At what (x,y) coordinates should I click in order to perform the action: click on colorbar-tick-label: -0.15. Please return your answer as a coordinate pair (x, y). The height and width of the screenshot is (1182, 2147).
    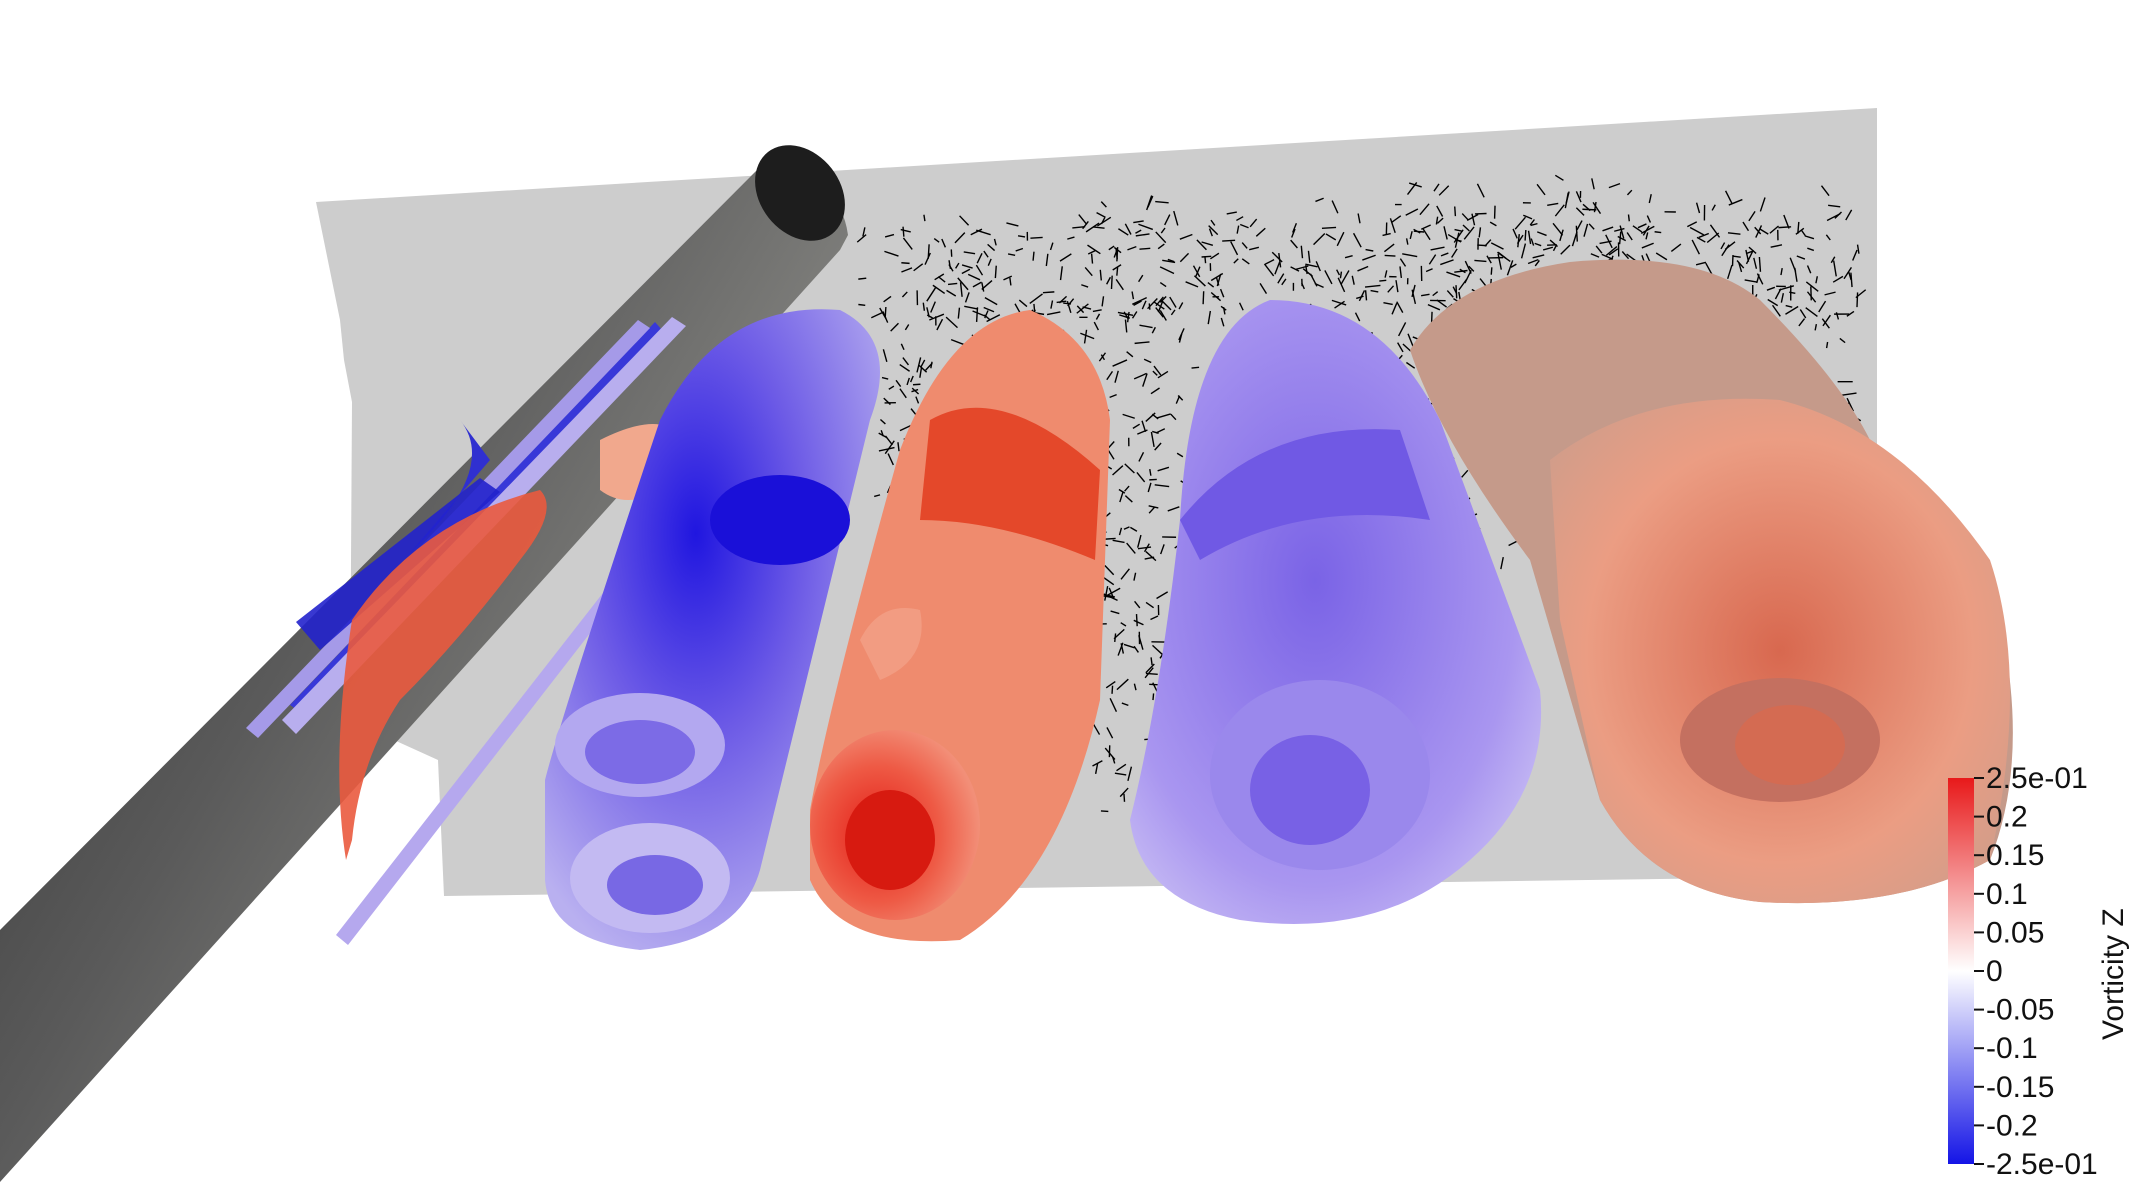
    Looking at the image, I should click on (2020, 1087).